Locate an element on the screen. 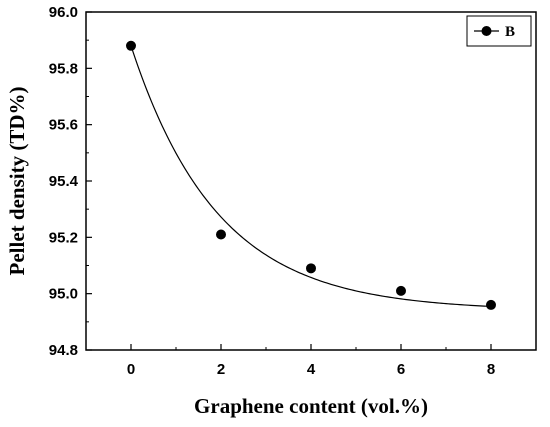  y-axis-title: Pellet density (TD%) is located at coordinates (17, 181).